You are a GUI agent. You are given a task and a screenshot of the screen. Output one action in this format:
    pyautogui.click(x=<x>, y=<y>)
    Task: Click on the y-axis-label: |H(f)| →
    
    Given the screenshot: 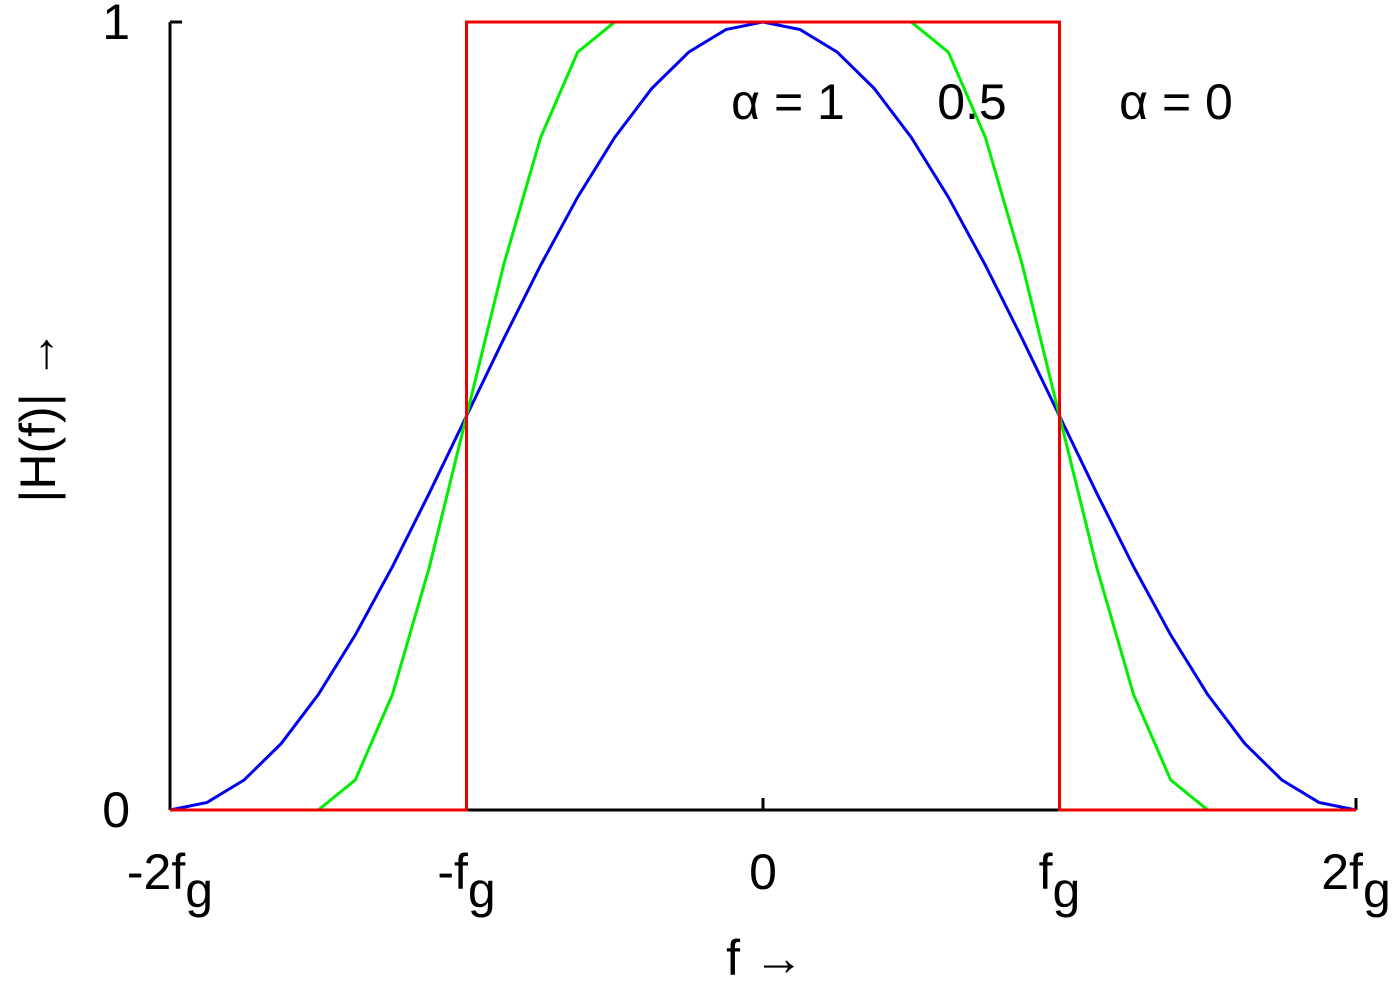 What is the action you would take?
    pyautogui.click(x=38, y=415)
    